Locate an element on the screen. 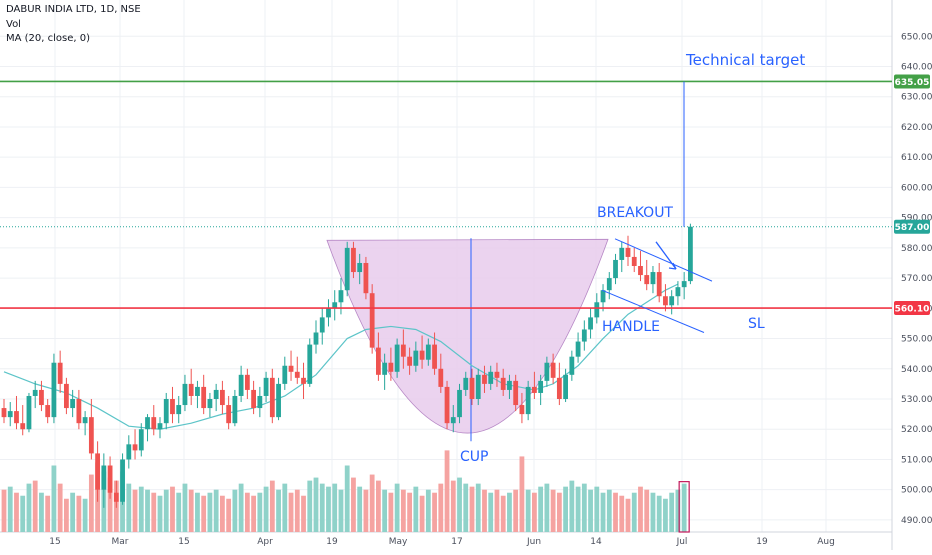  price-tick-label: 510.00 is located at coordinates (916, 460).